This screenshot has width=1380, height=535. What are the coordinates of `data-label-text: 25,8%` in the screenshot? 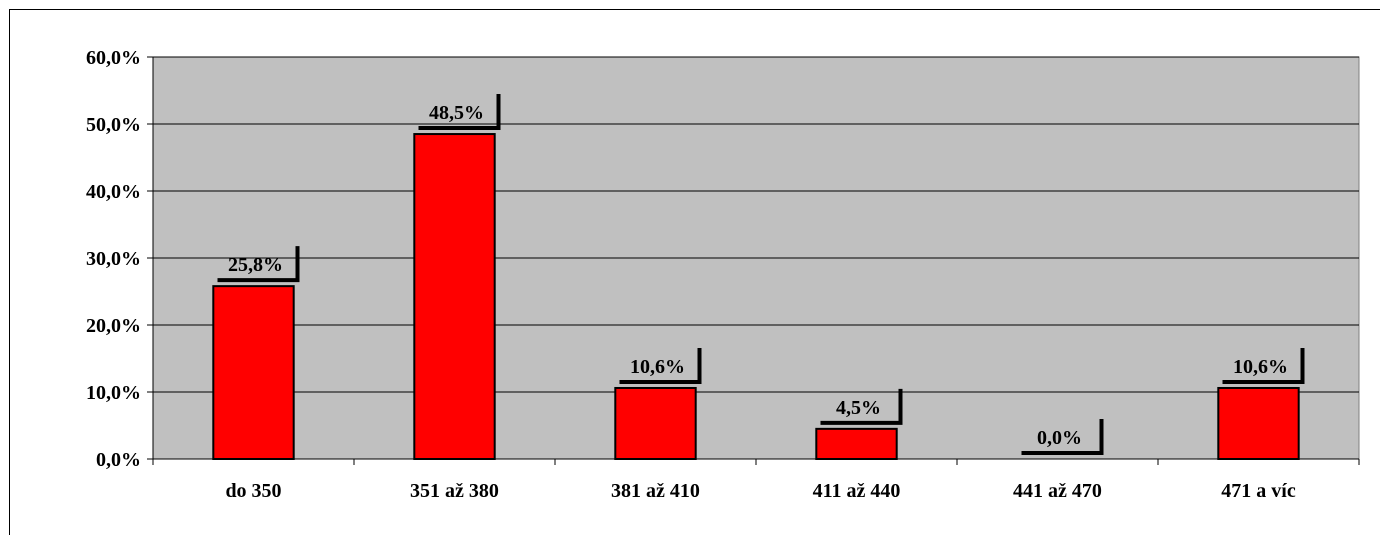 It's located at (255, 265).